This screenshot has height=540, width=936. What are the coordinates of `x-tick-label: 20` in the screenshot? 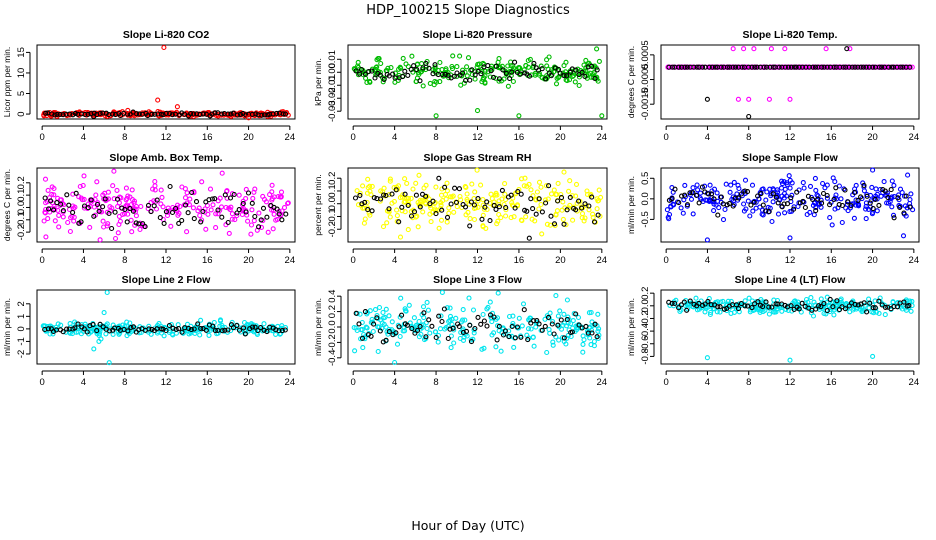 It's located at (248, 260).